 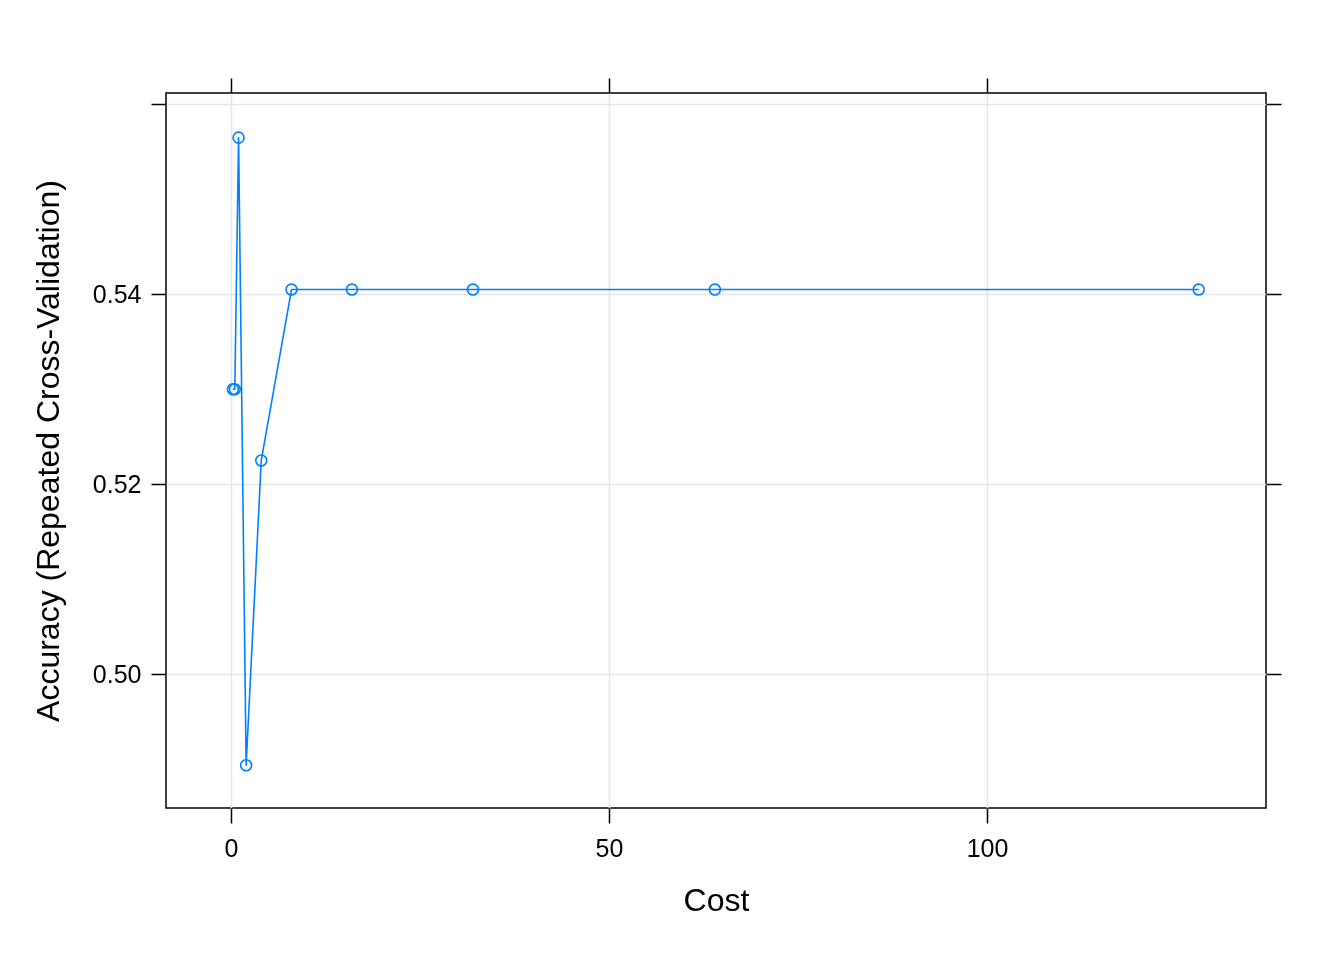 I want to click on y-tick-label: 0.54, so click(x=117, y=293).